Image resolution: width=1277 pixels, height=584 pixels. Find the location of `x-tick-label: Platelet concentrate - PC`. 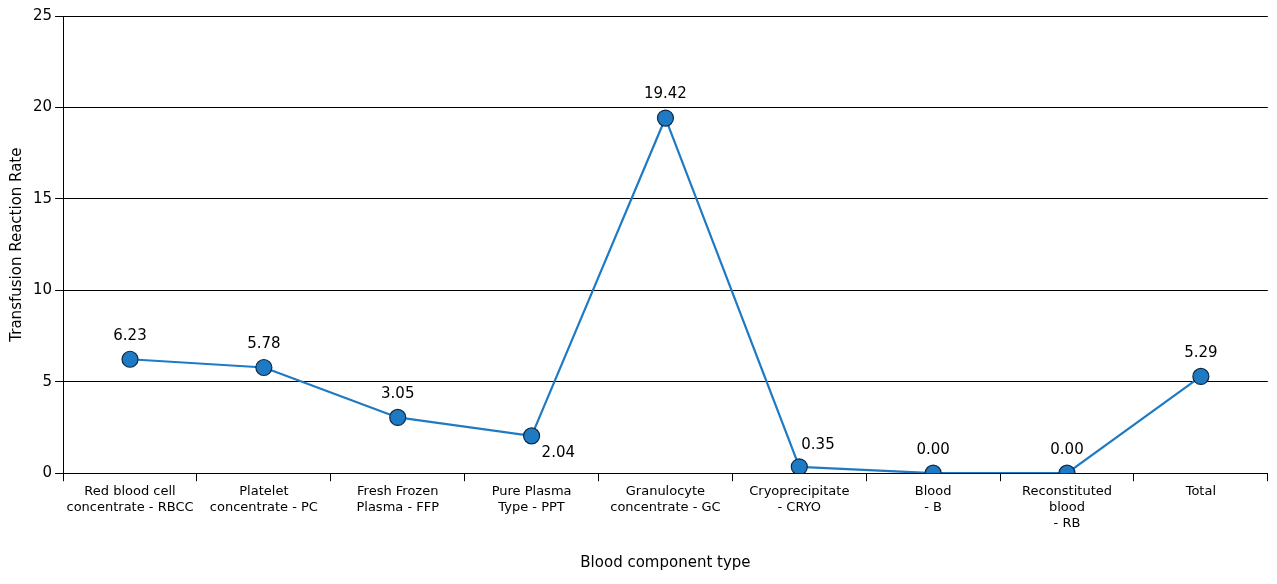

x-tick-label: Platelet concentrate - PC is located at coordinates (263, 498).